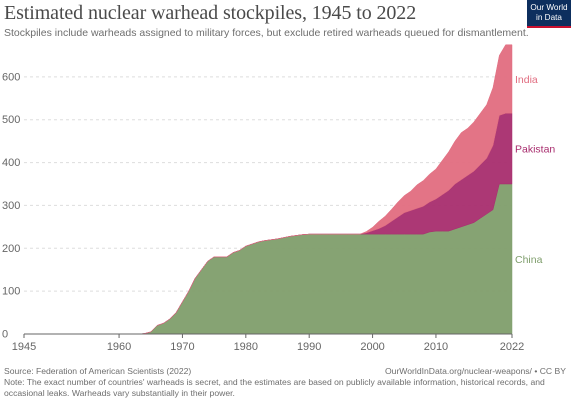 This screenshot has width=572, height=407. Describe the element at coordinates (309, 347) in the screenshot. I see `x-tick-label: 1990` at that location.